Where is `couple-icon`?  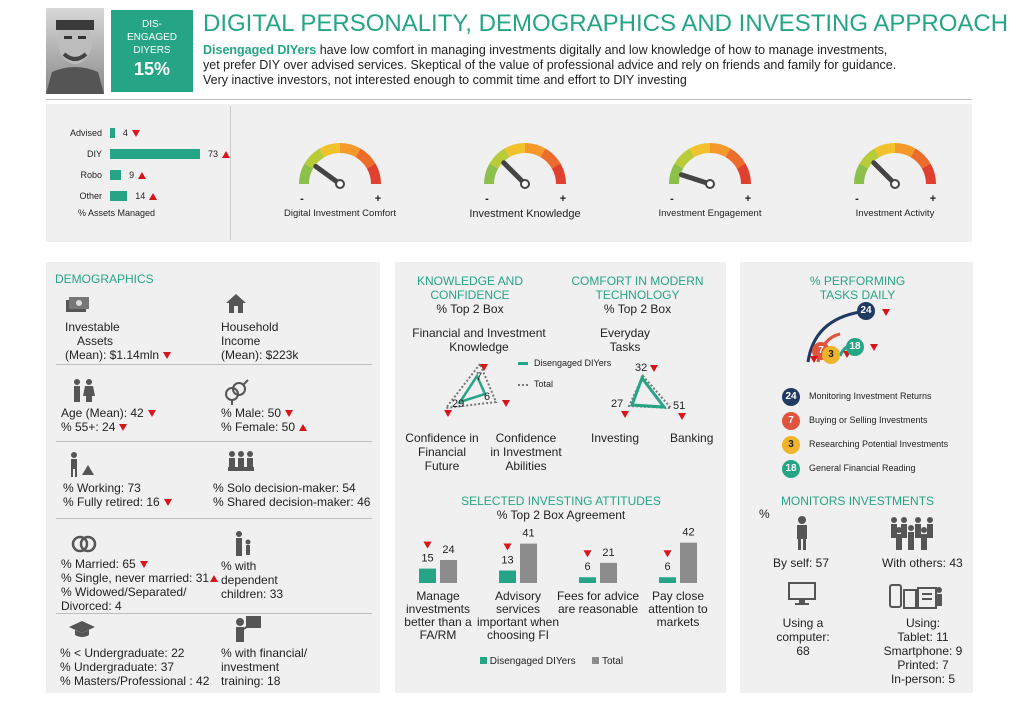
couple-icon is located at coordinates (83, 392).